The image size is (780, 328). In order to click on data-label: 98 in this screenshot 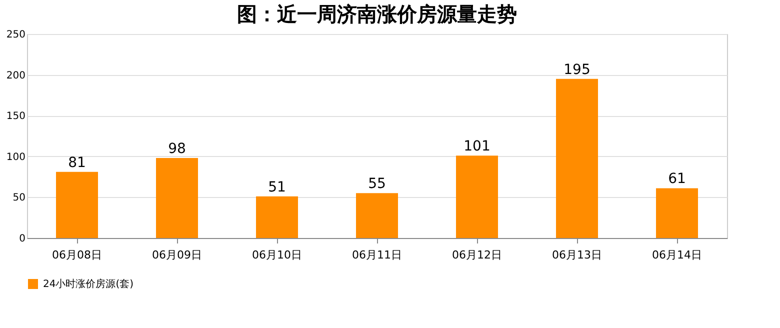, I will do `click(177, 149)`.